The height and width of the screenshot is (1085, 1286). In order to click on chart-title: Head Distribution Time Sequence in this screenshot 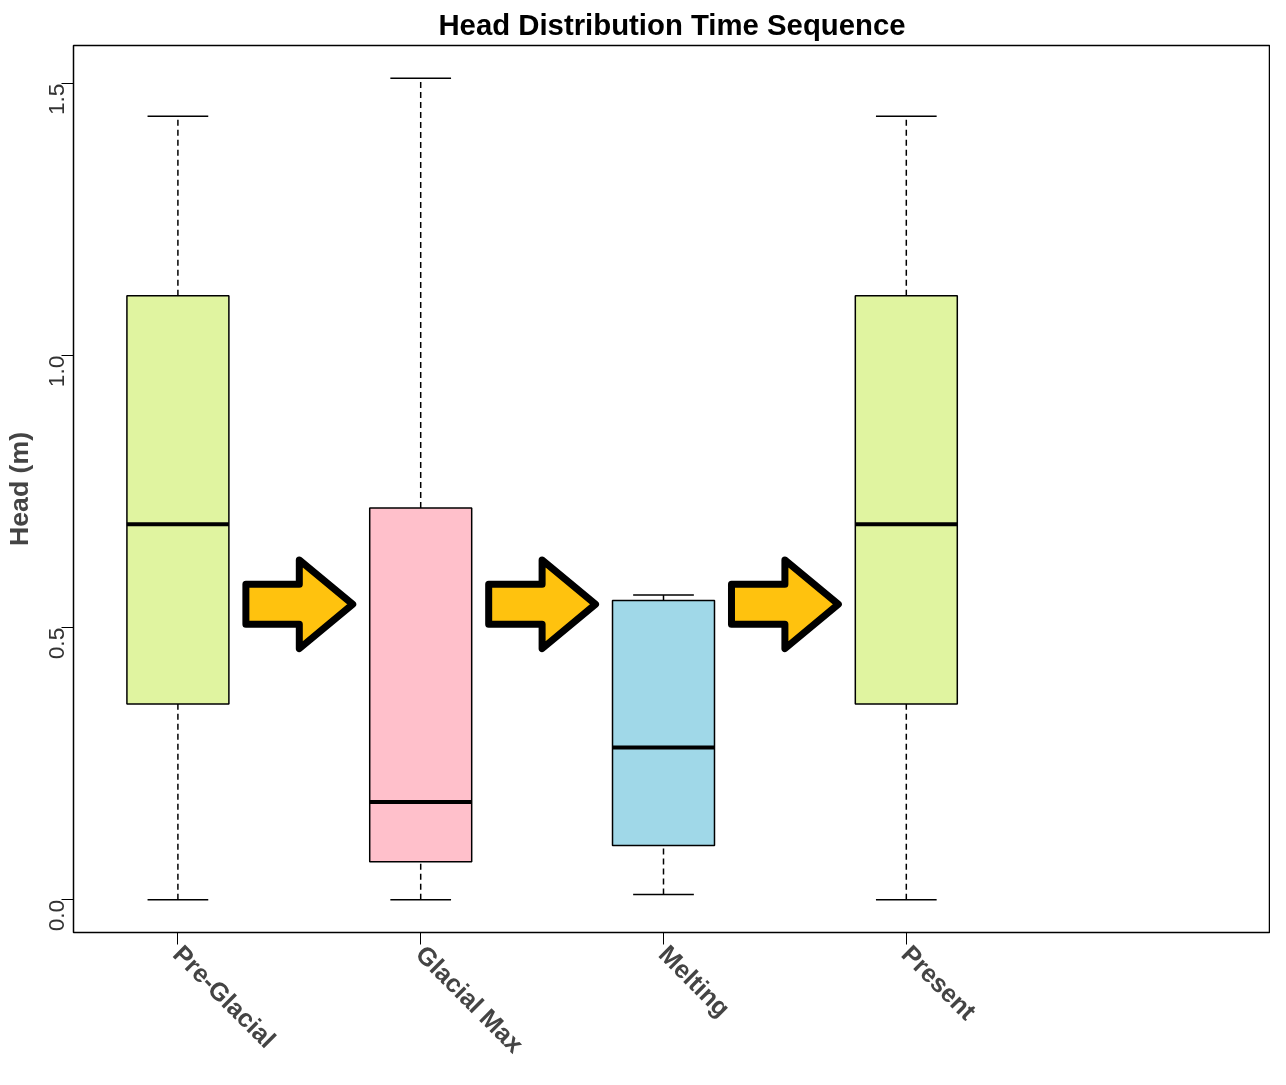, I will do `click(672, 24)`.